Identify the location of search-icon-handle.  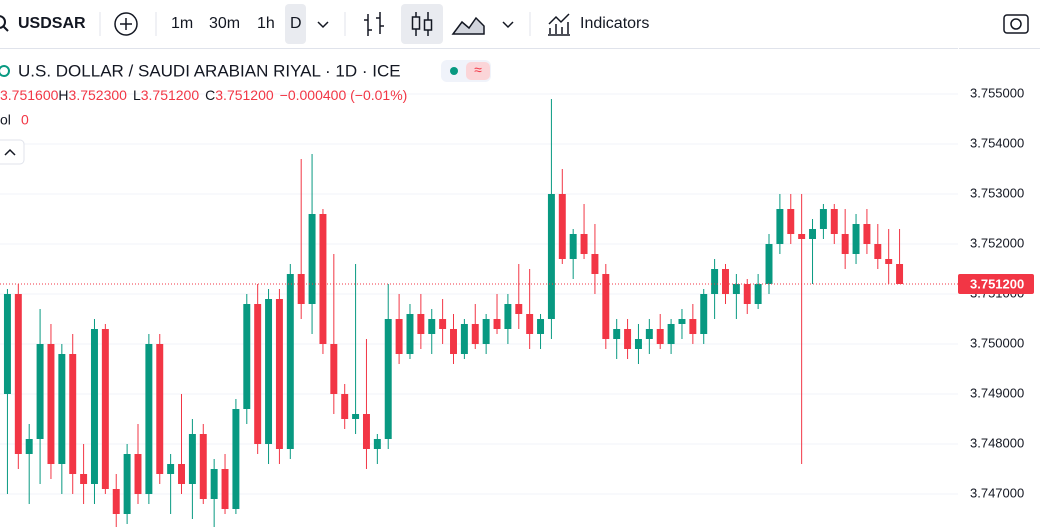
(5, 28).